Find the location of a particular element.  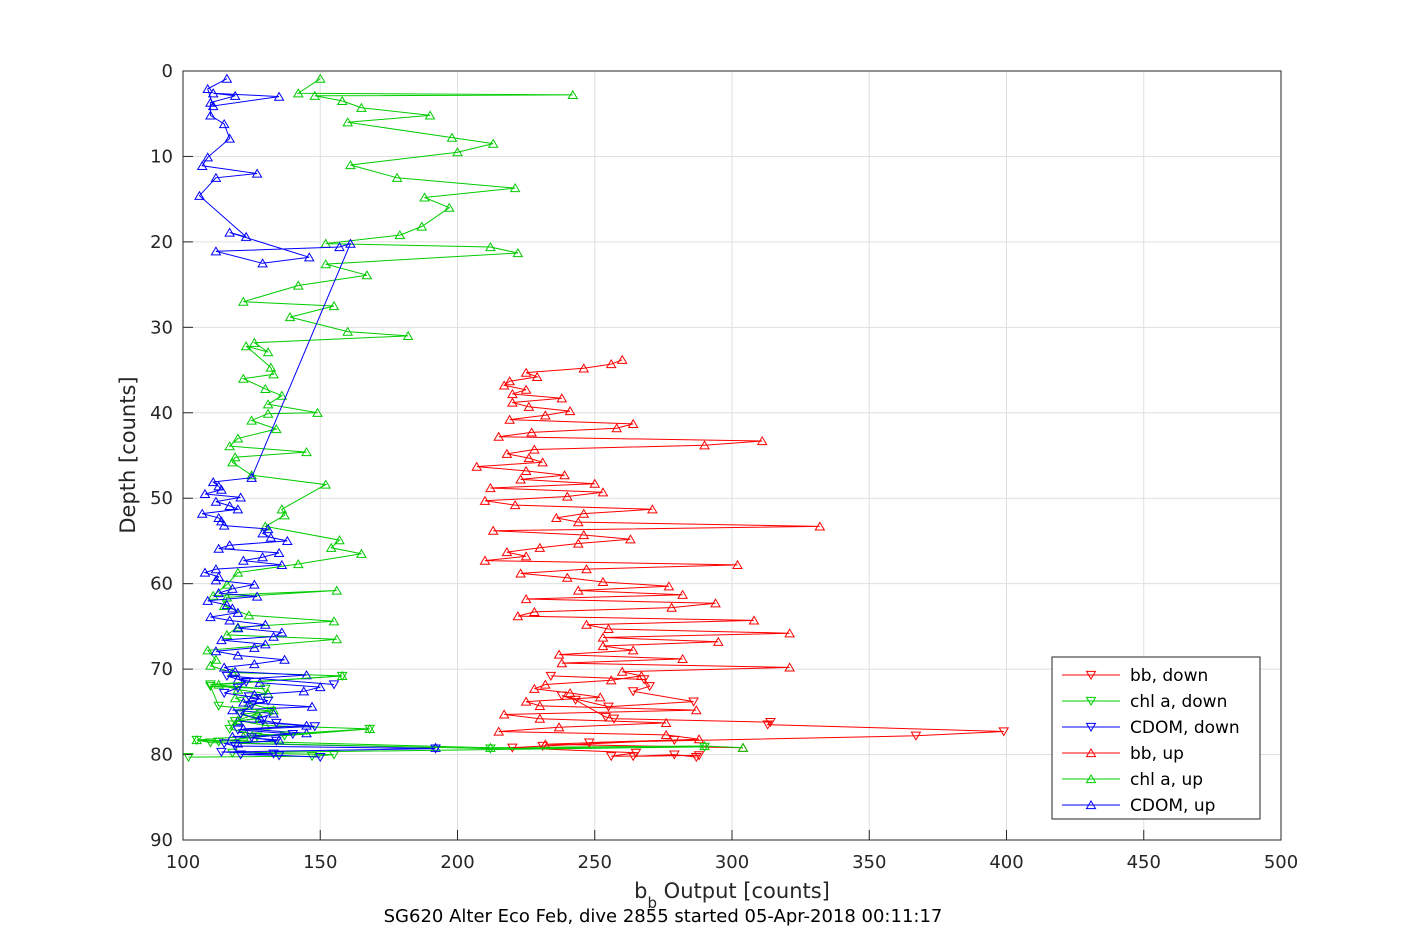

x-axis-label-suffix: Output [counts] is located at coordinates (743, 891).